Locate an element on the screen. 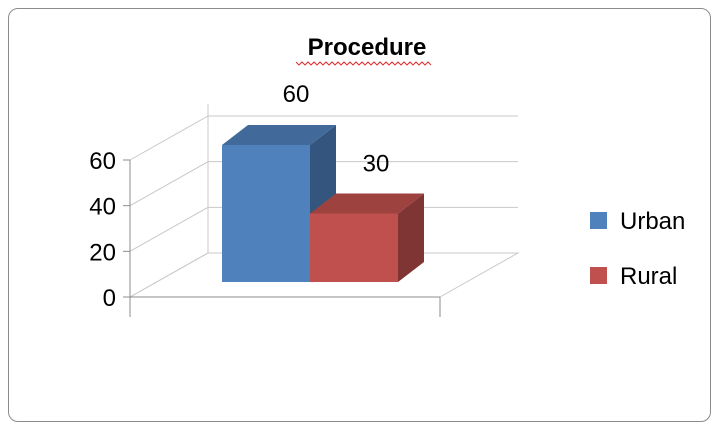 The height and width of the screenshot is (432, 721). chart-title: Procedure is located at coordinates (367, 47).